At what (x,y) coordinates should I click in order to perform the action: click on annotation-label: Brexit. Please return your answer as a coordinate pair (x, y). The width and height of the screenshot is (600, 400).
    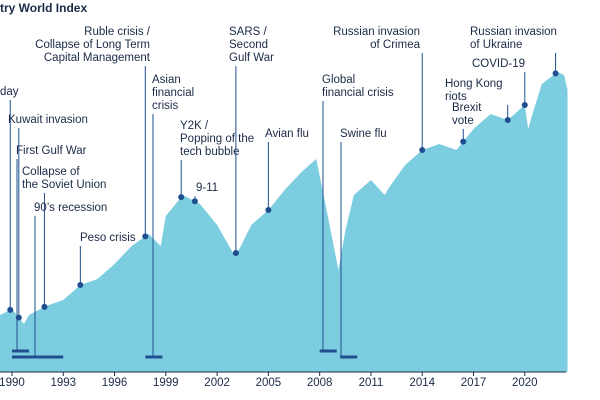
    Looking at the image, I should click on (467, 108).